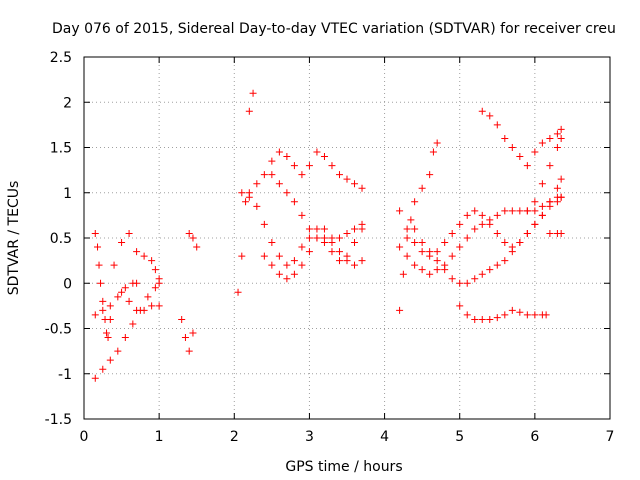 This screenshot has height=480, width=640. Describe the element at coordinates (193, 240) in the screenshot. I see `series-sat-g` at that location.